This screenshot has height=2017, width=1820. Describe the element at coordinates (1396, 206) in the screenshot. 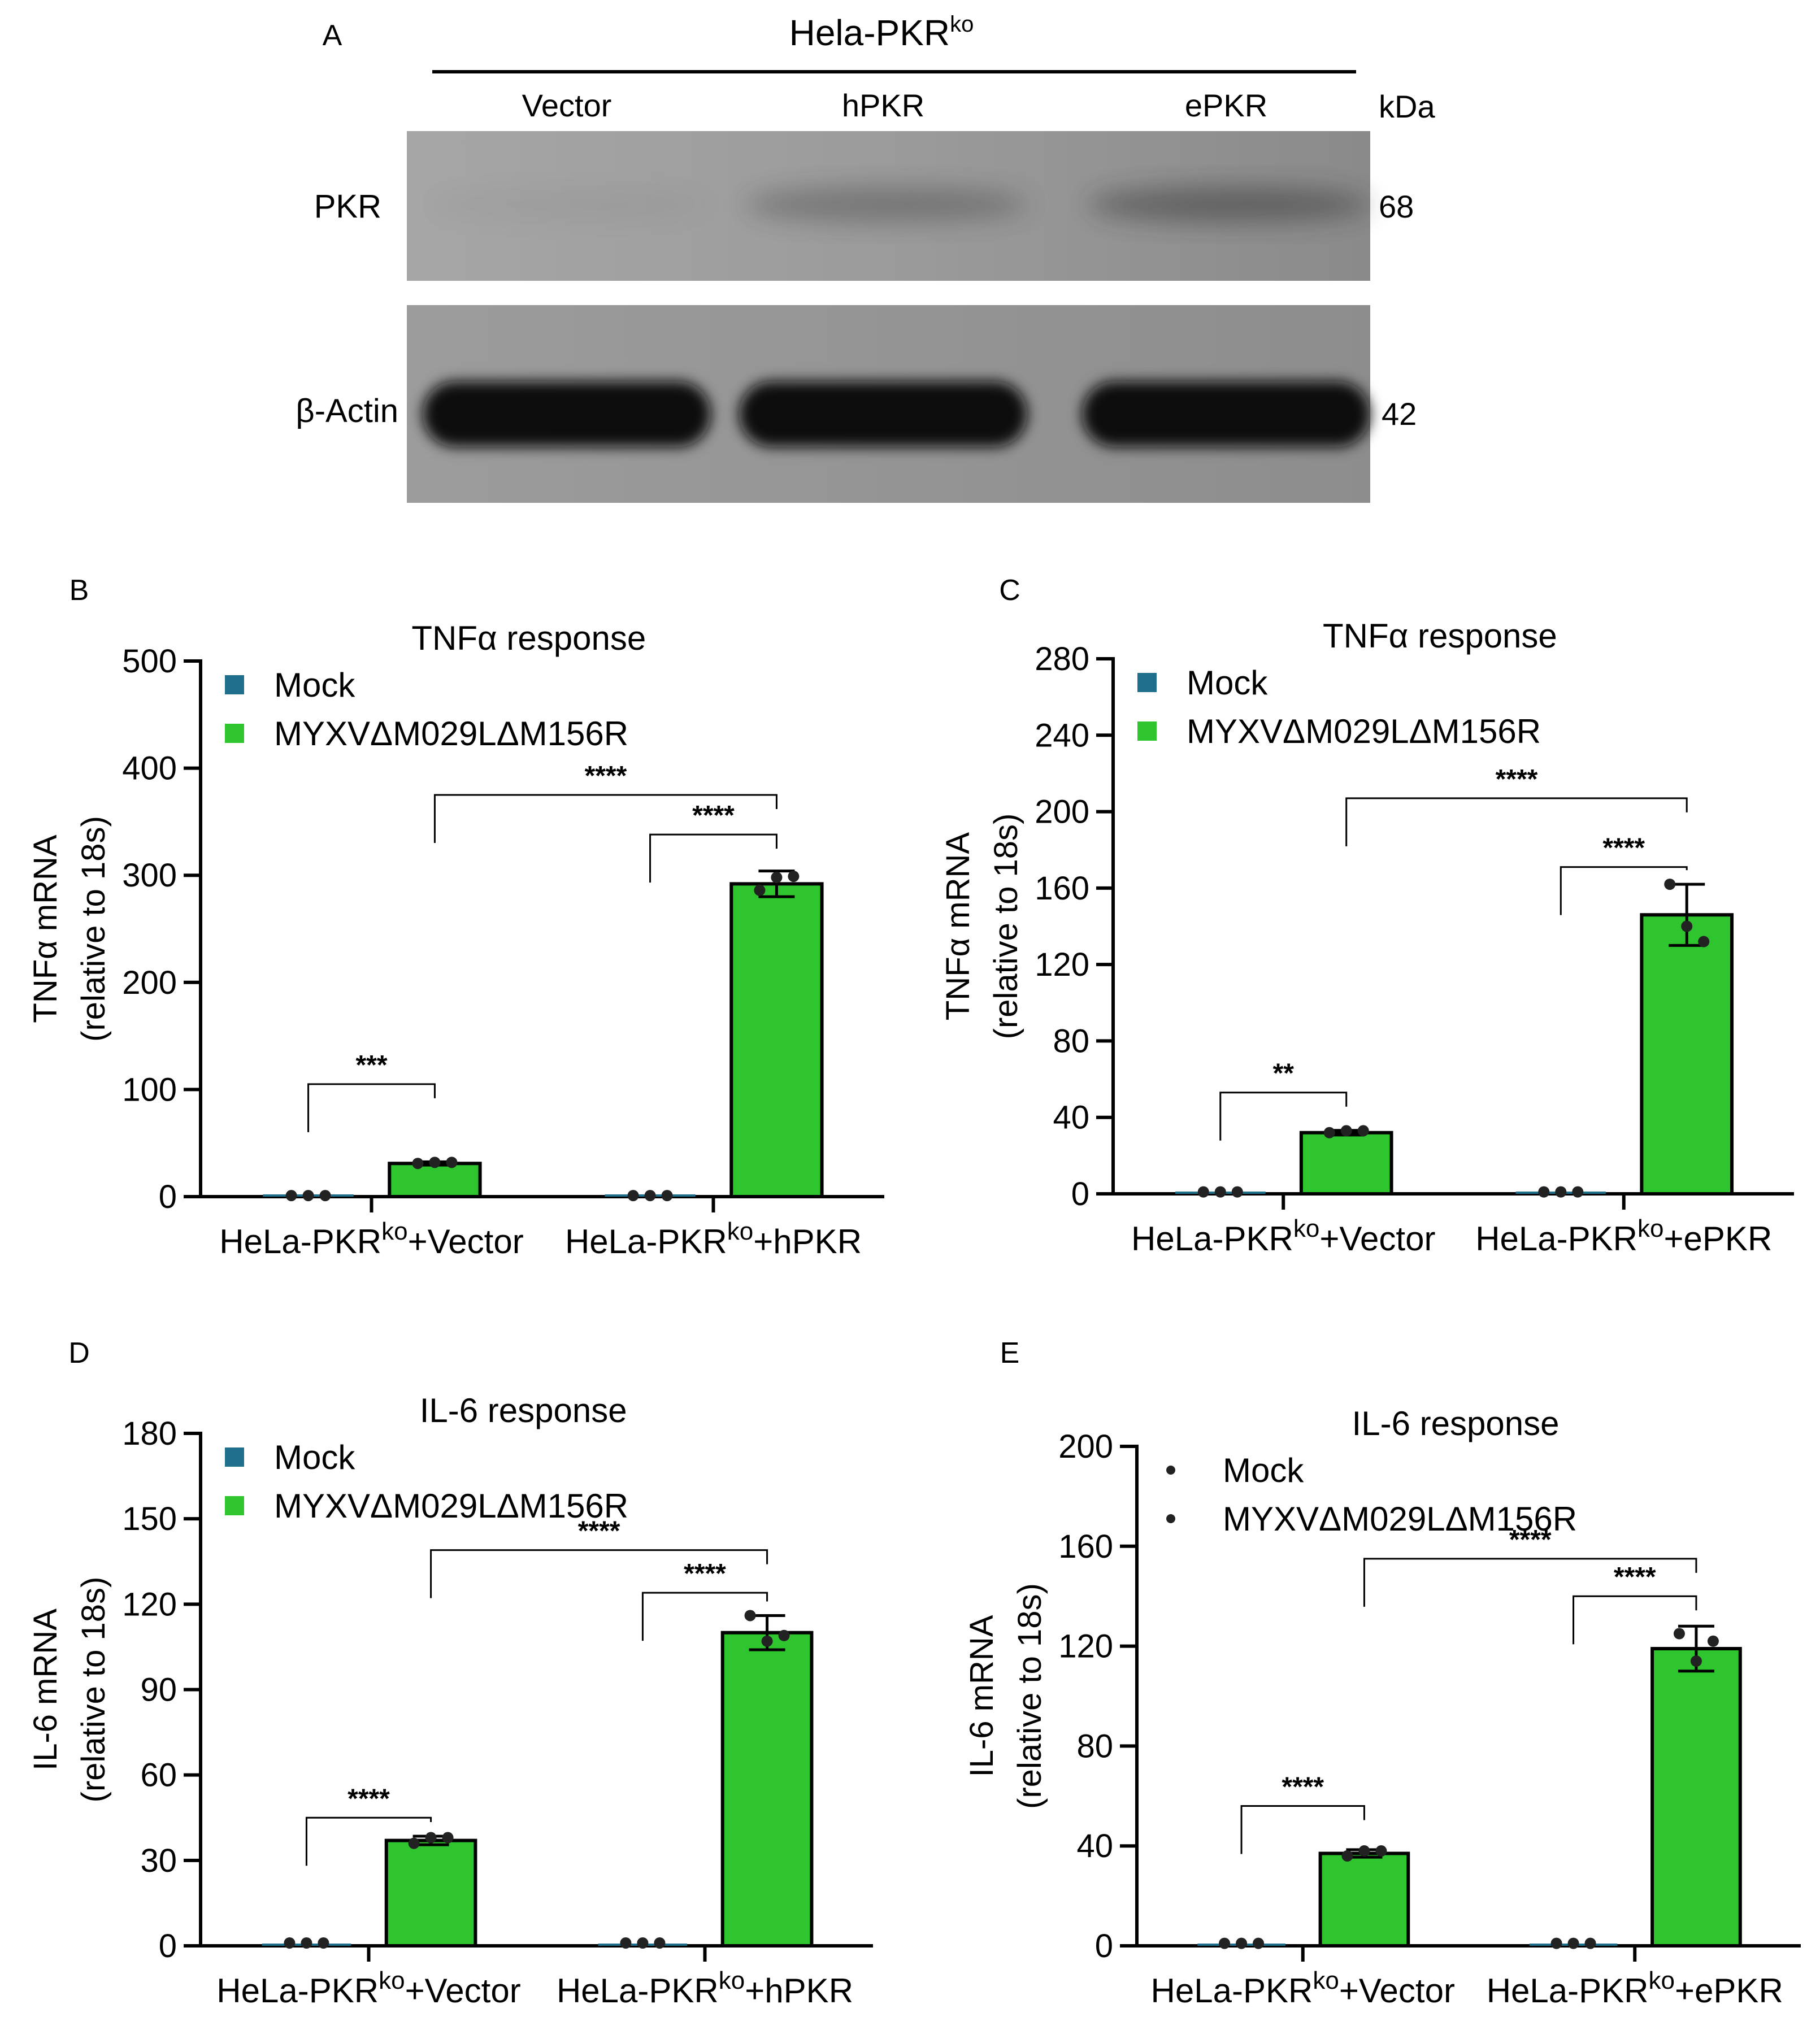

I see `kda-68: 68` at that location.